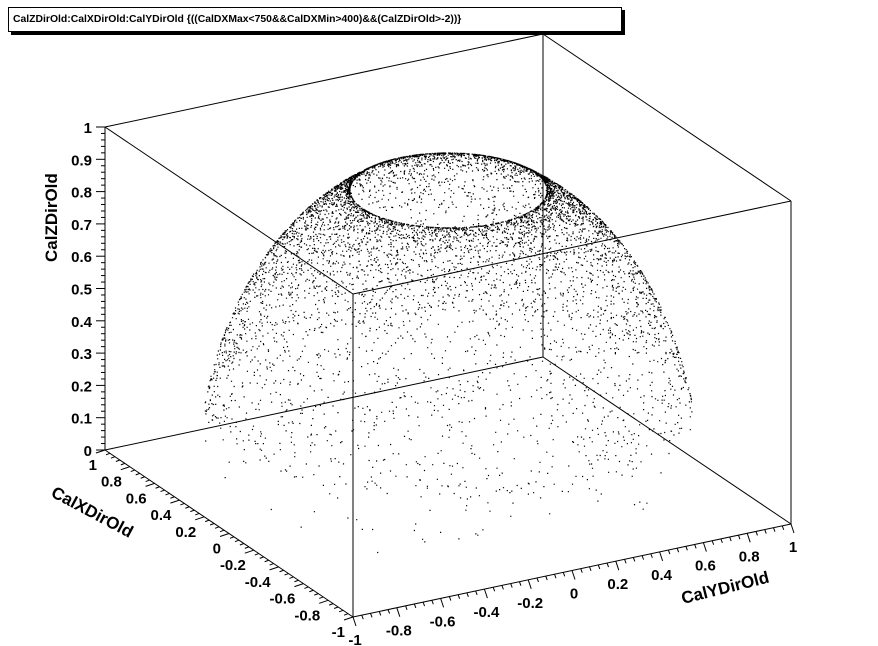 This screenshot has width=878, height=646. Describe the element at coordinates (93, 465) in the screenshot. I see `x-tick-label: 1` at that location.